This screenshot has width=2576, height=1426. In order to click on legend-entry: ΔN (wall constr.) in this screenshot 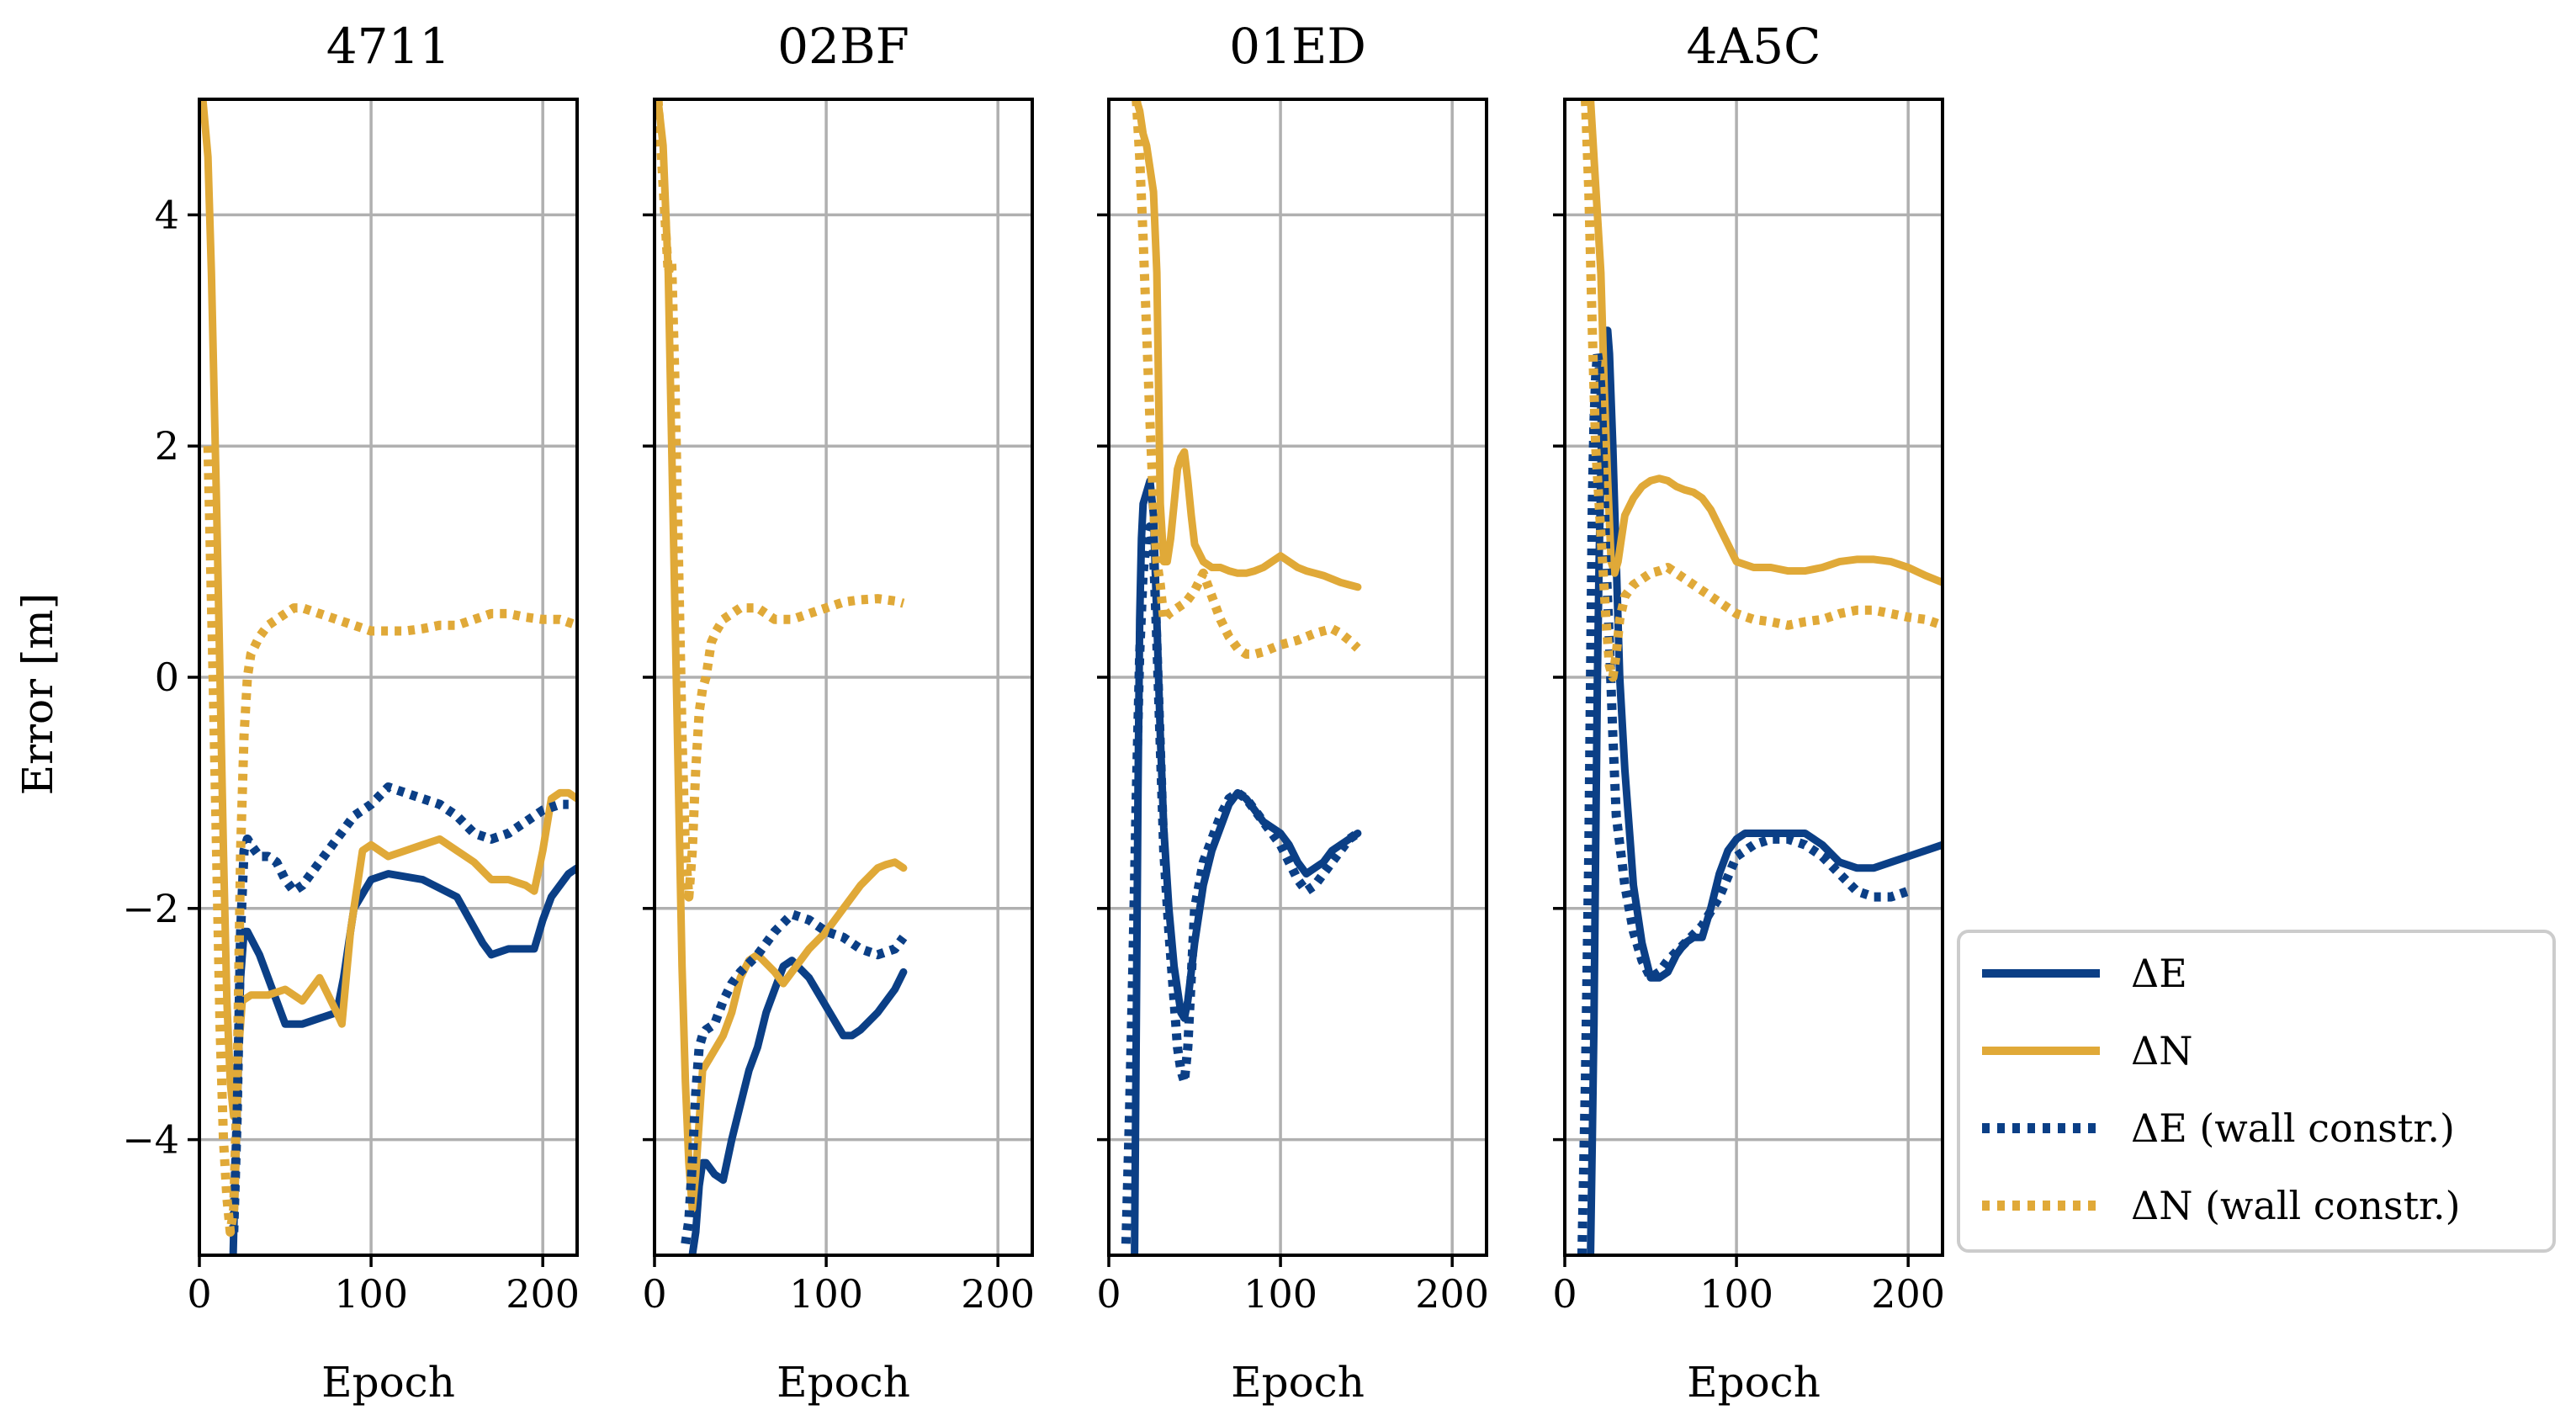, I will do `click(2221, 1205)`.